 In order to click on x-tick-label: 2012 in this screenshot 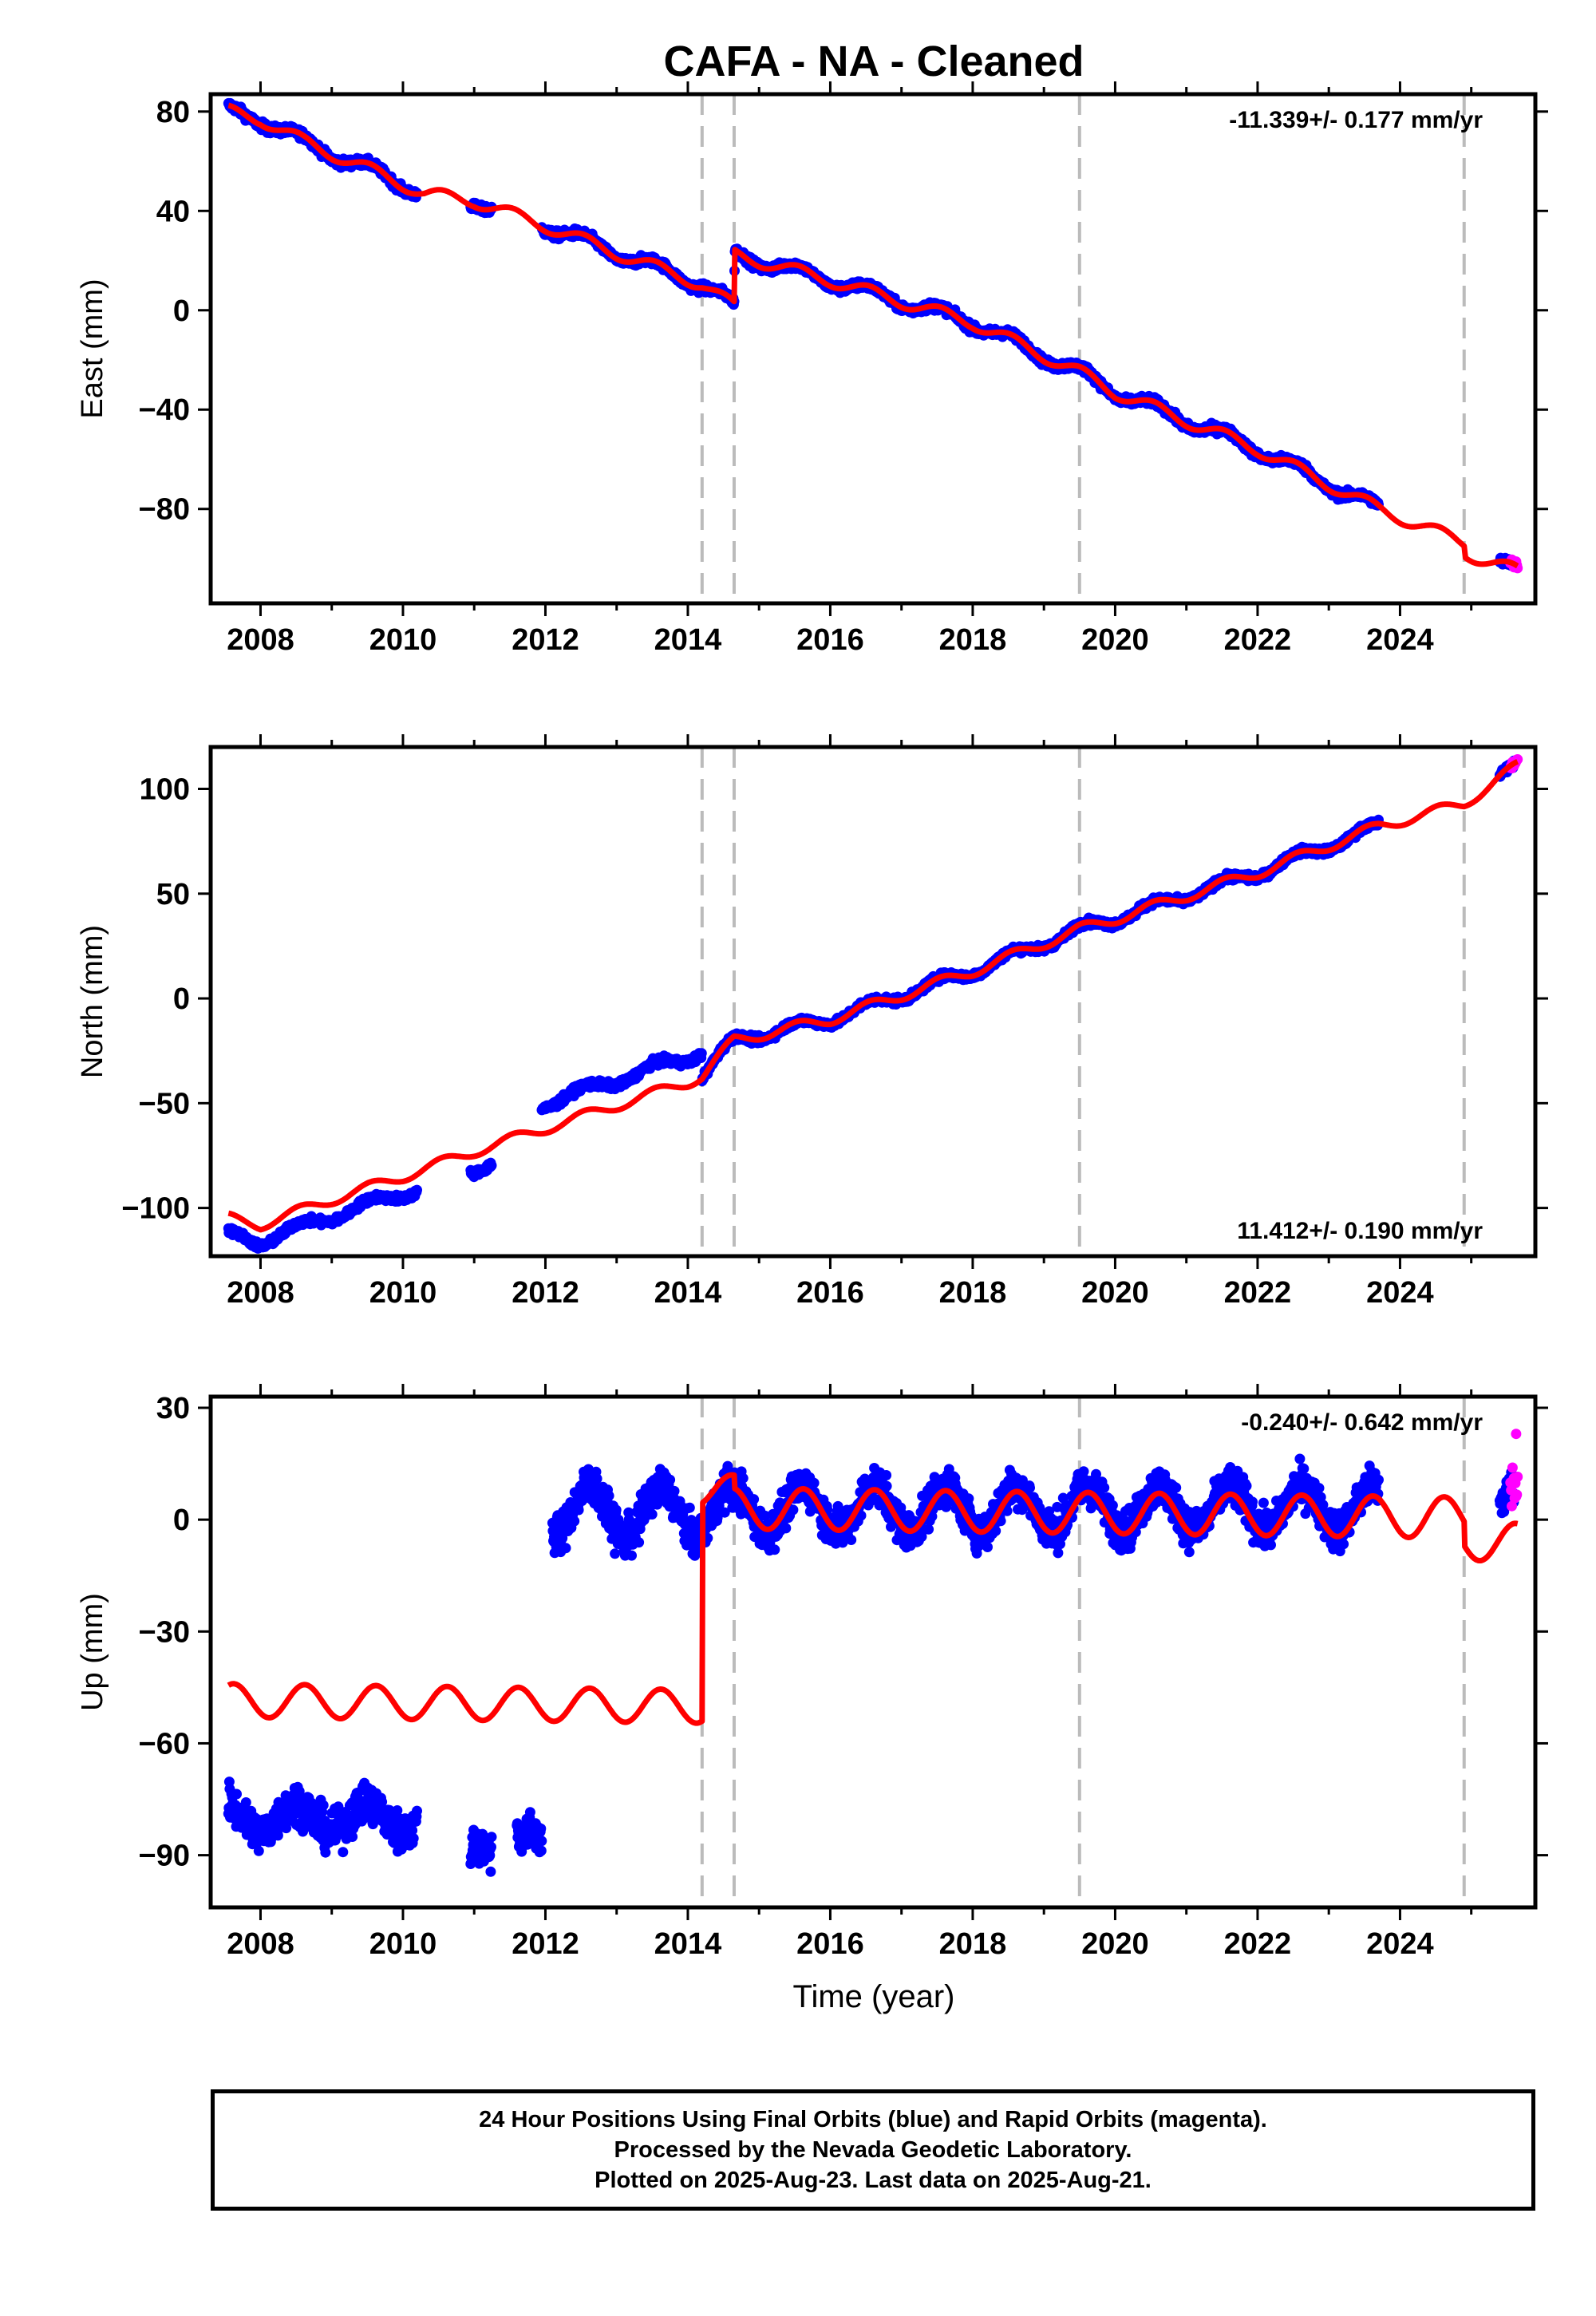, I will do `click(545, 640)`.